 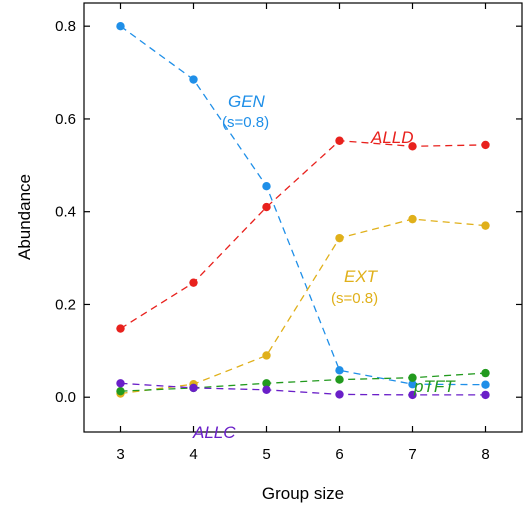 What do you see at coordinates (303, 493) in the screenshot?
I see `x-axis-title: Group size` at bounding box center [303, 493].